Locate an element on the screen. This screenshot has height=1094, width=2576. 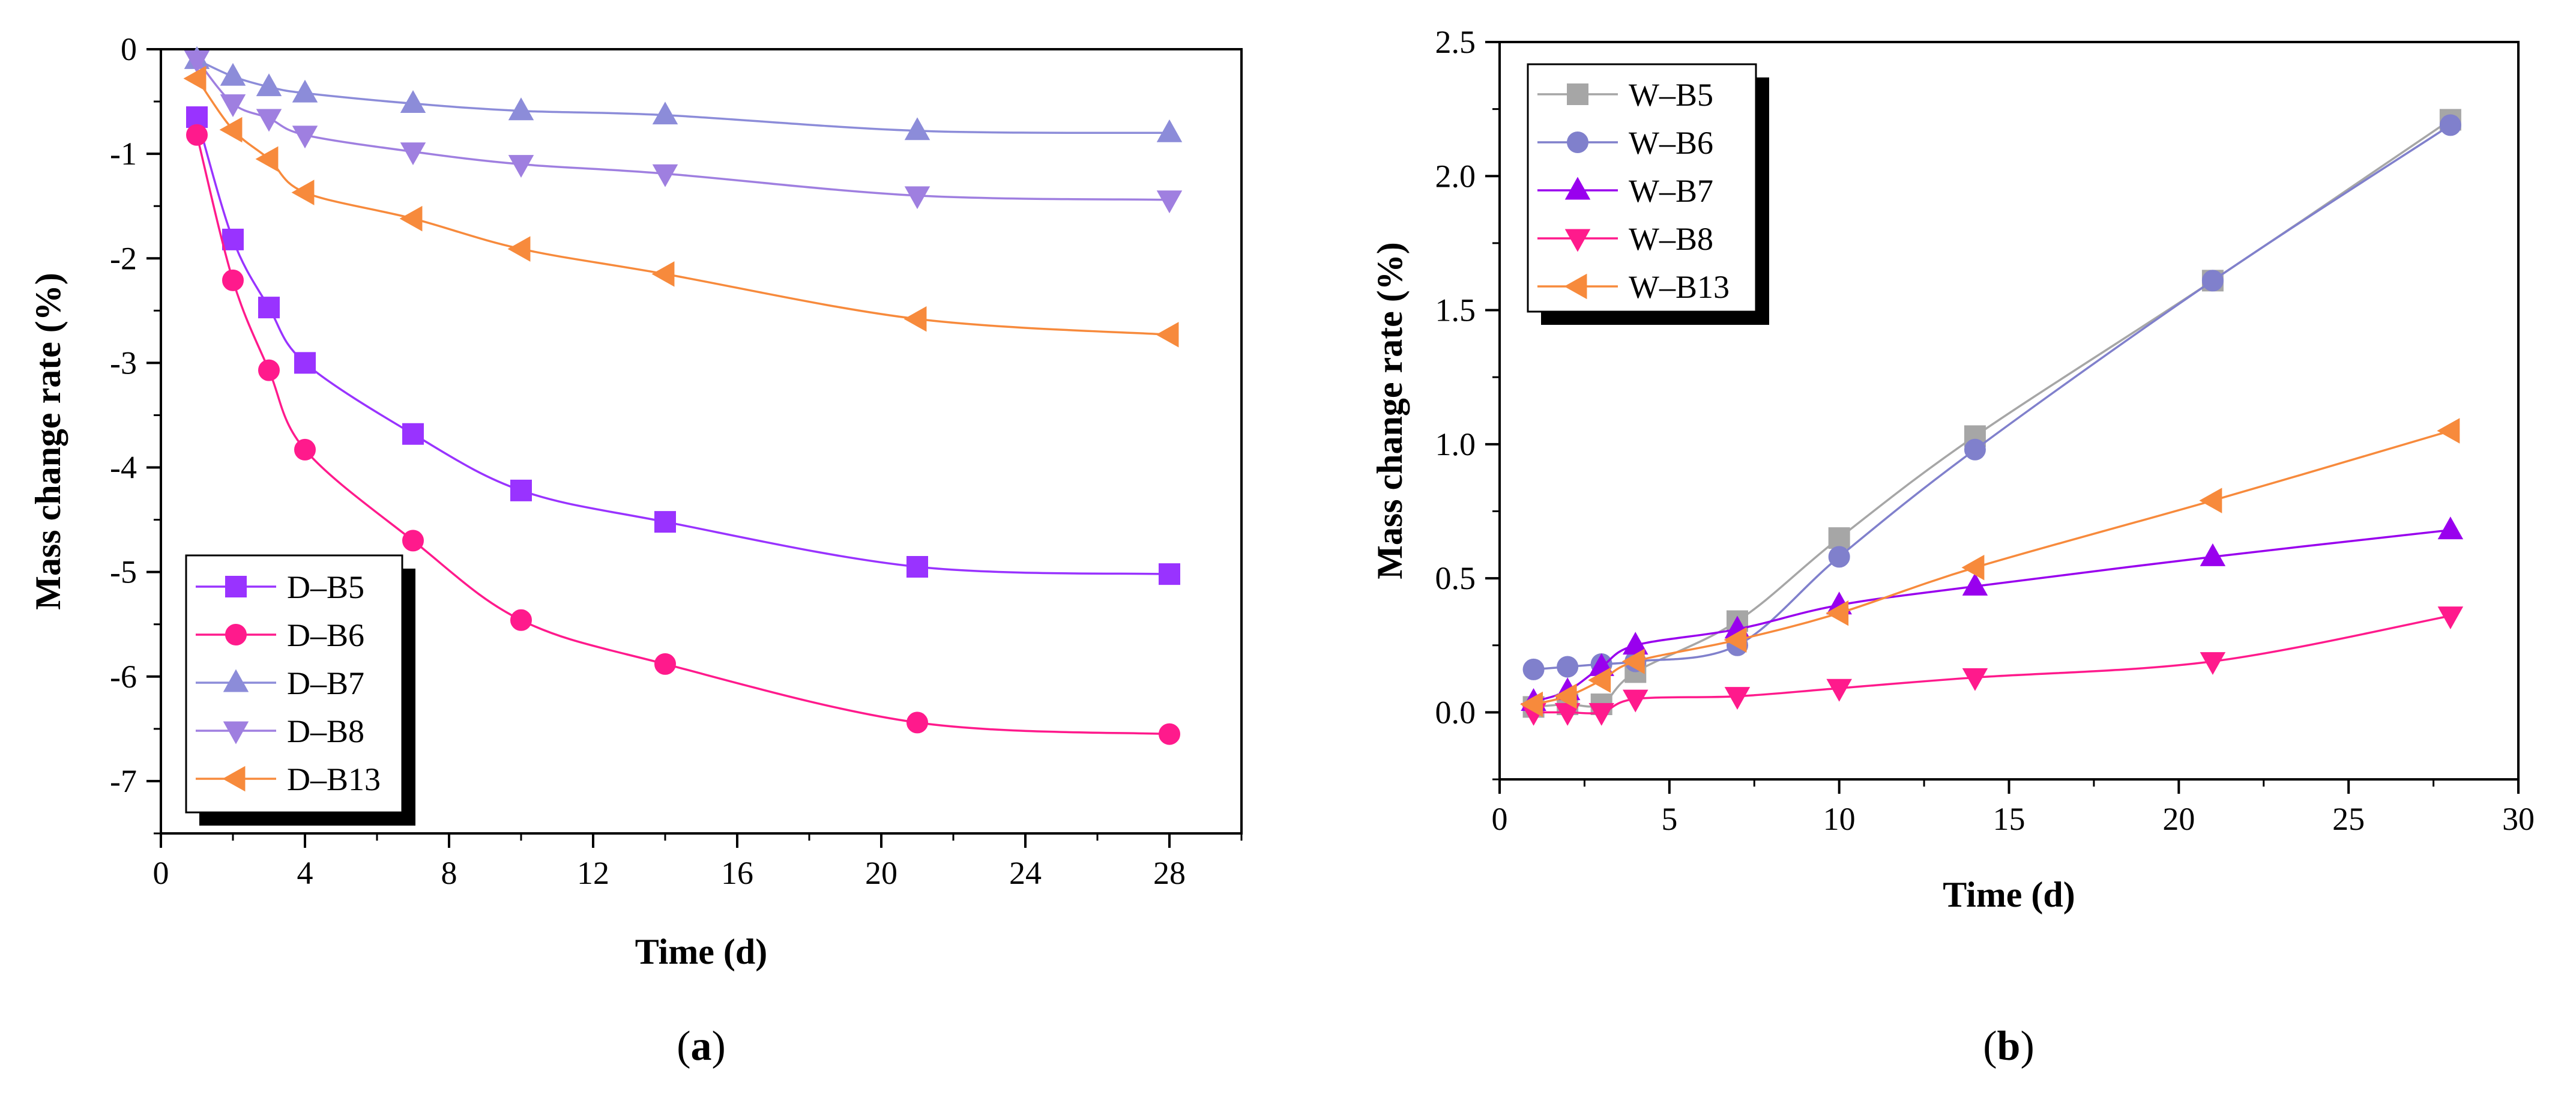
legend-label: D–B13 is located at coordinates (334, 779).